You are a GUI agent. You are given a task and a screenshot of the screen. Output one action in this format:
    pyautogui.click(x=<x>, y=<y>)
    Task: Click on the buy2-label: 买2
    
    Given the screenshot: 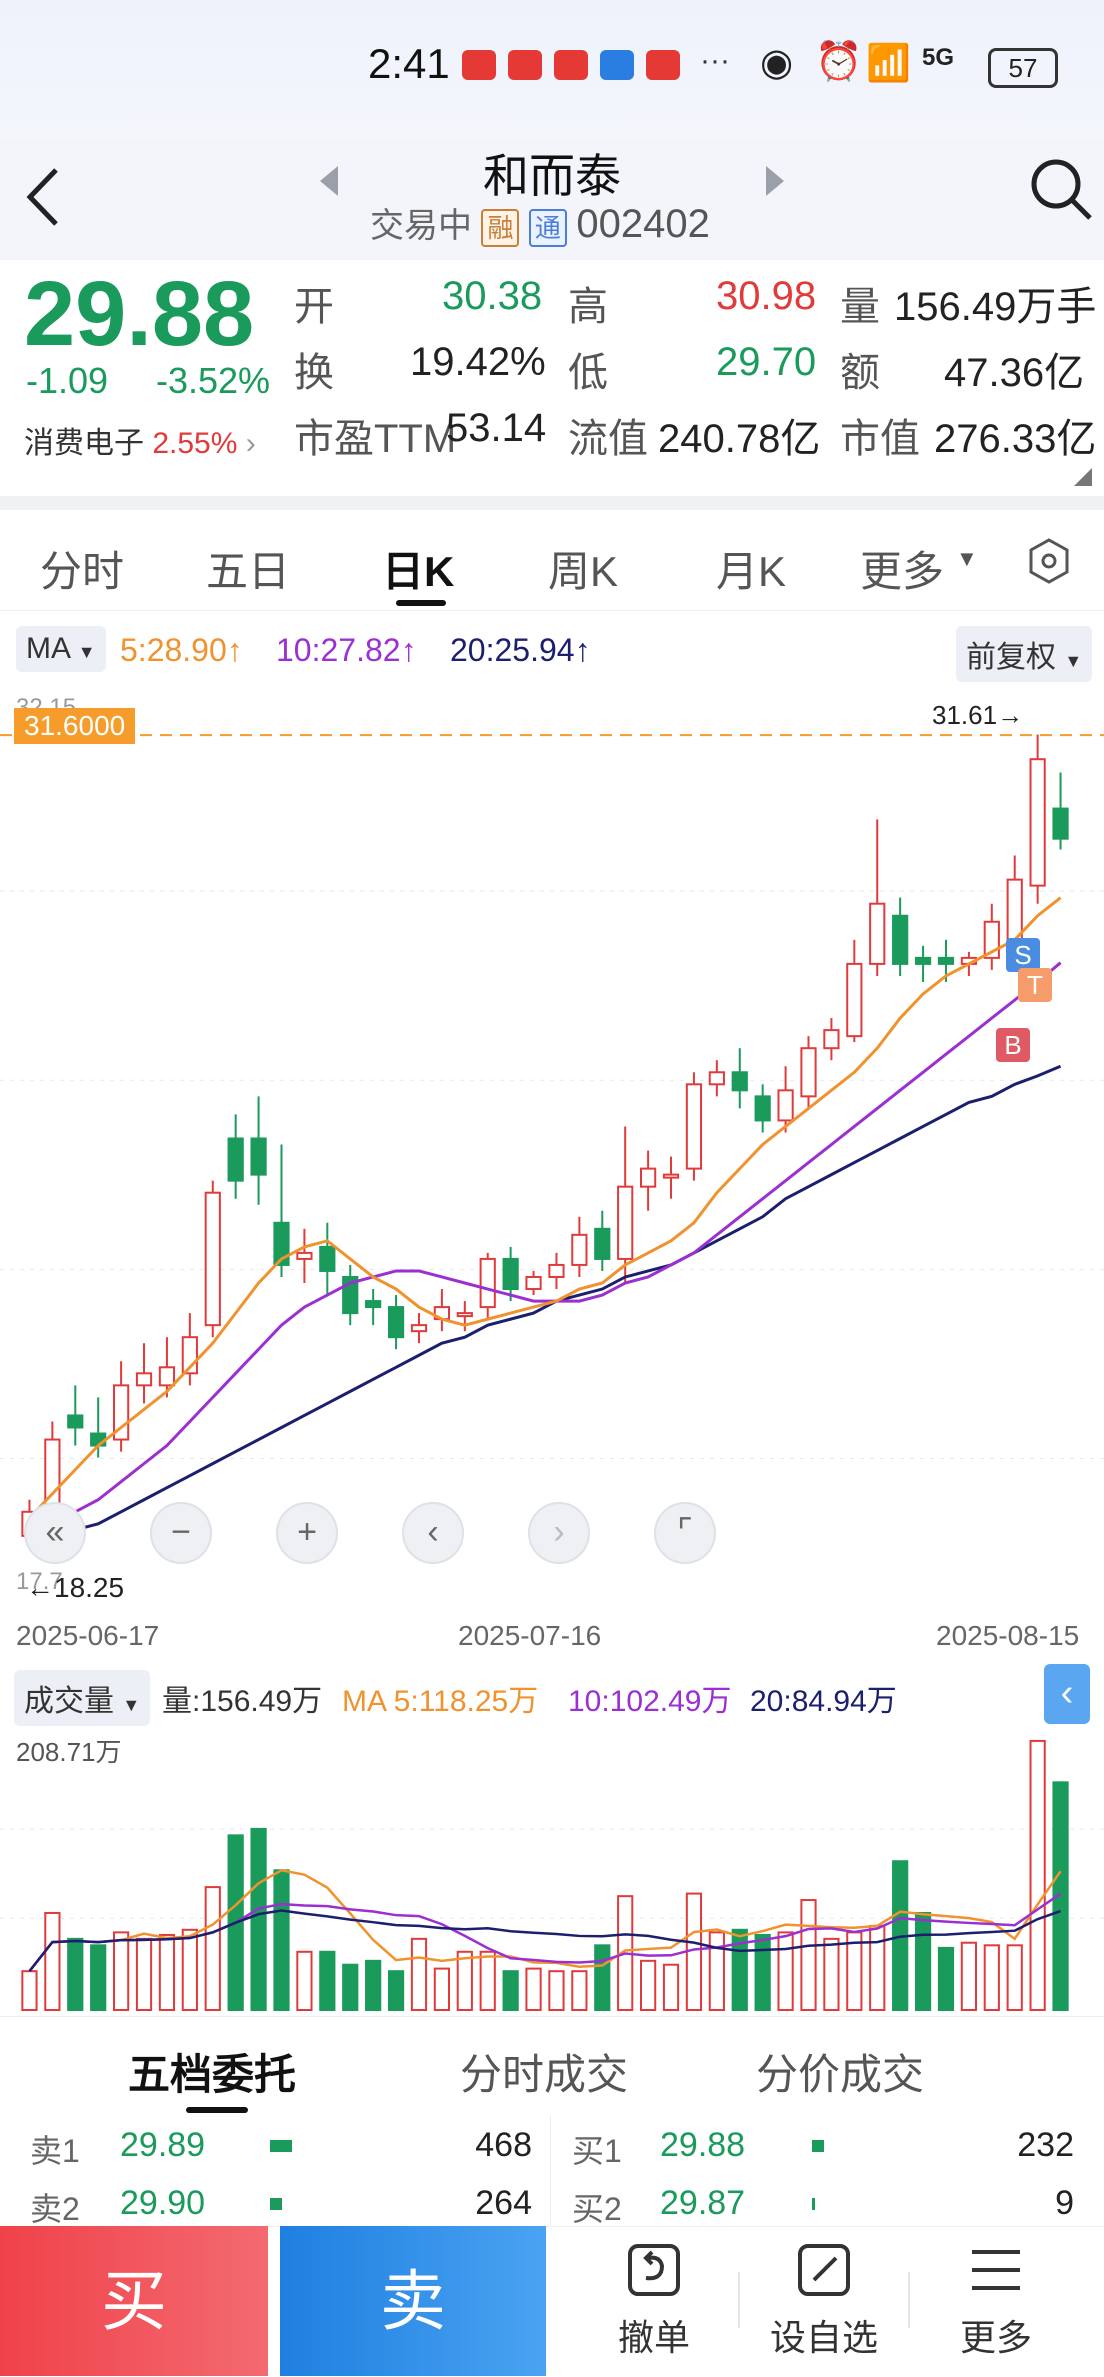 What is the action you would take?
    pyautogui.click(x=597, y=2209)
    